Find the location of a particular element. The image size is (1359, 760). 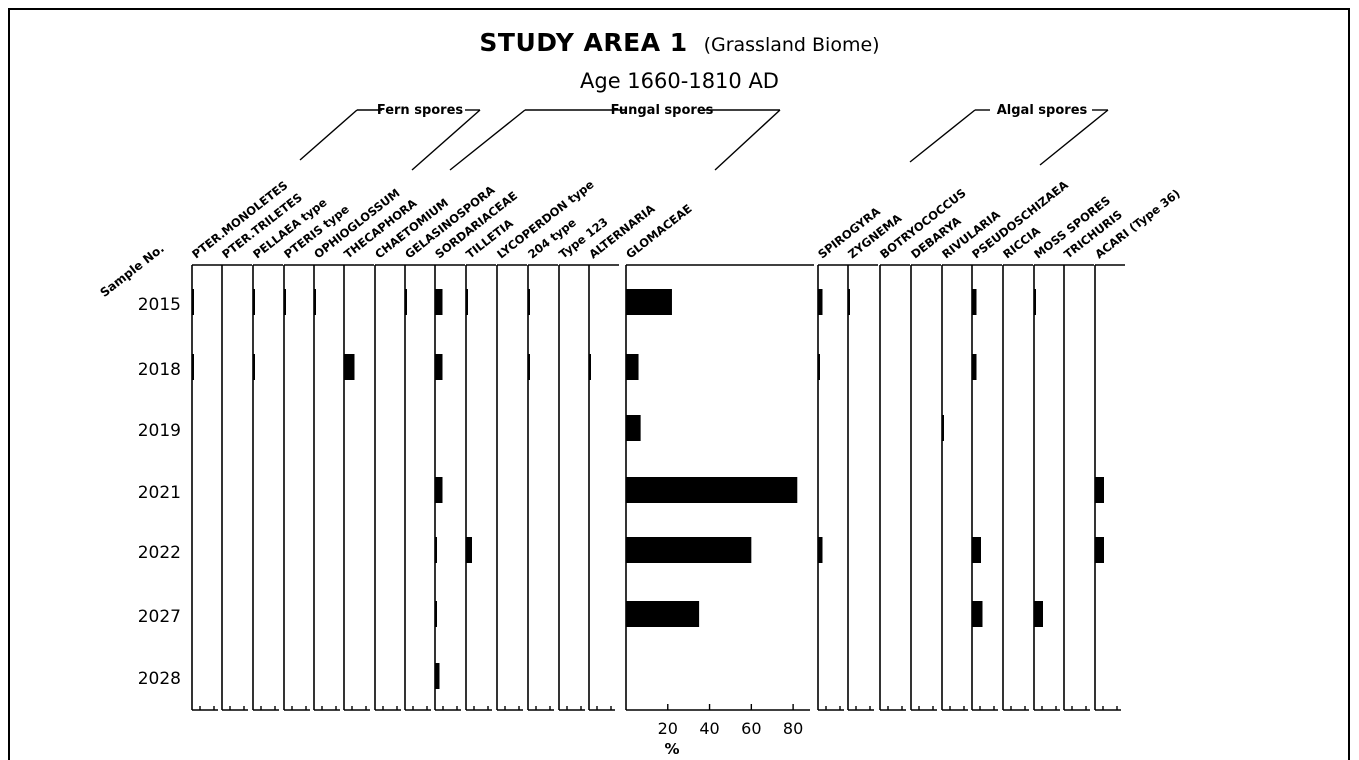

chart-subtitle: Age 1660-1810 AD is located at coordinates (679, 81).